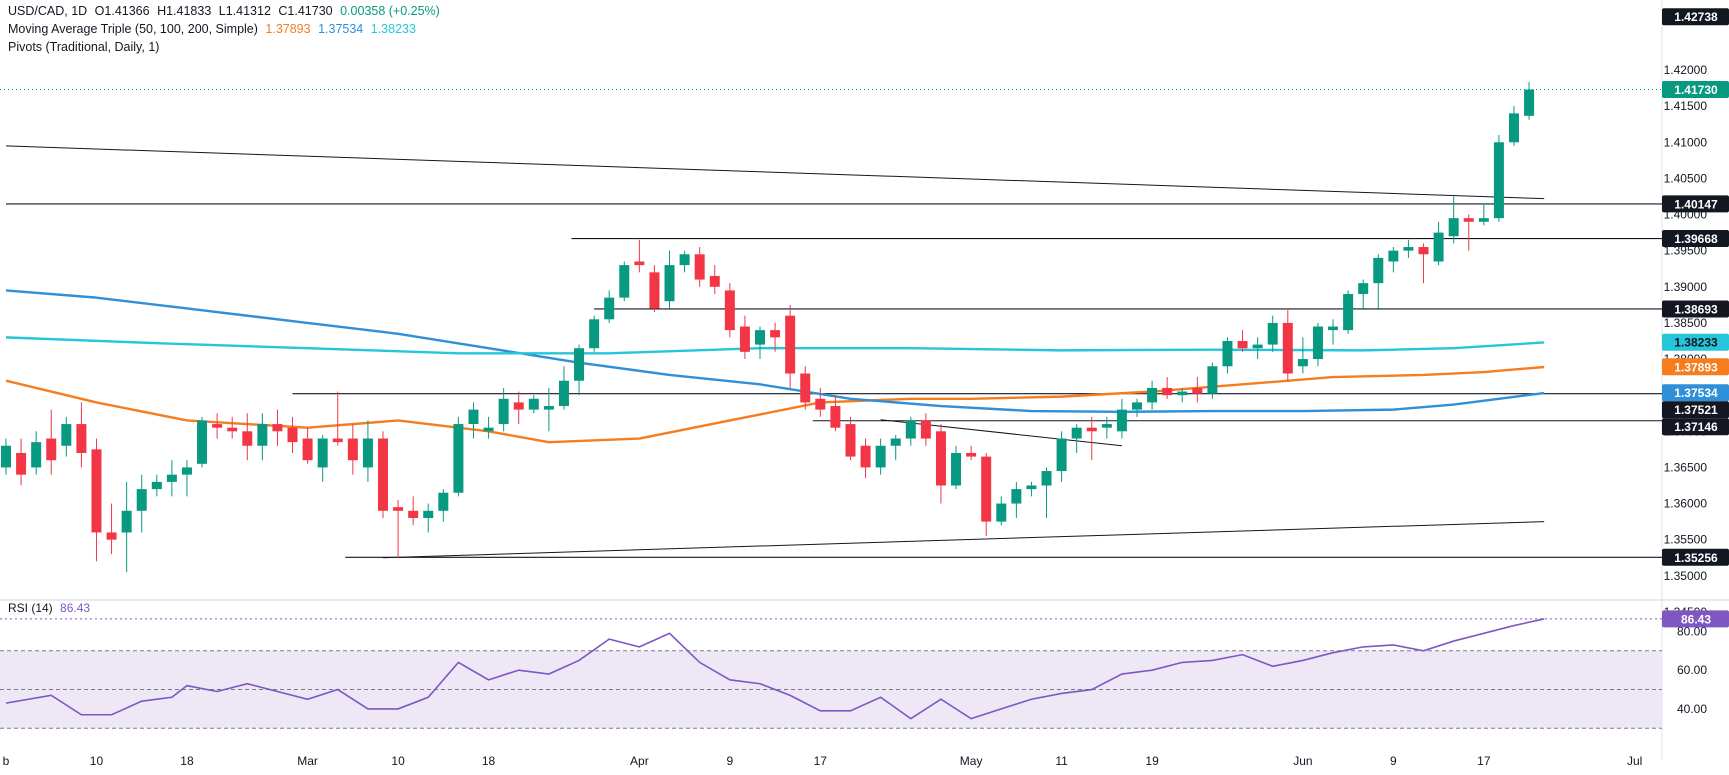 The image size is (1729, 775). I want to click on price-tick-label: 1.35000, so click(1686, 576).